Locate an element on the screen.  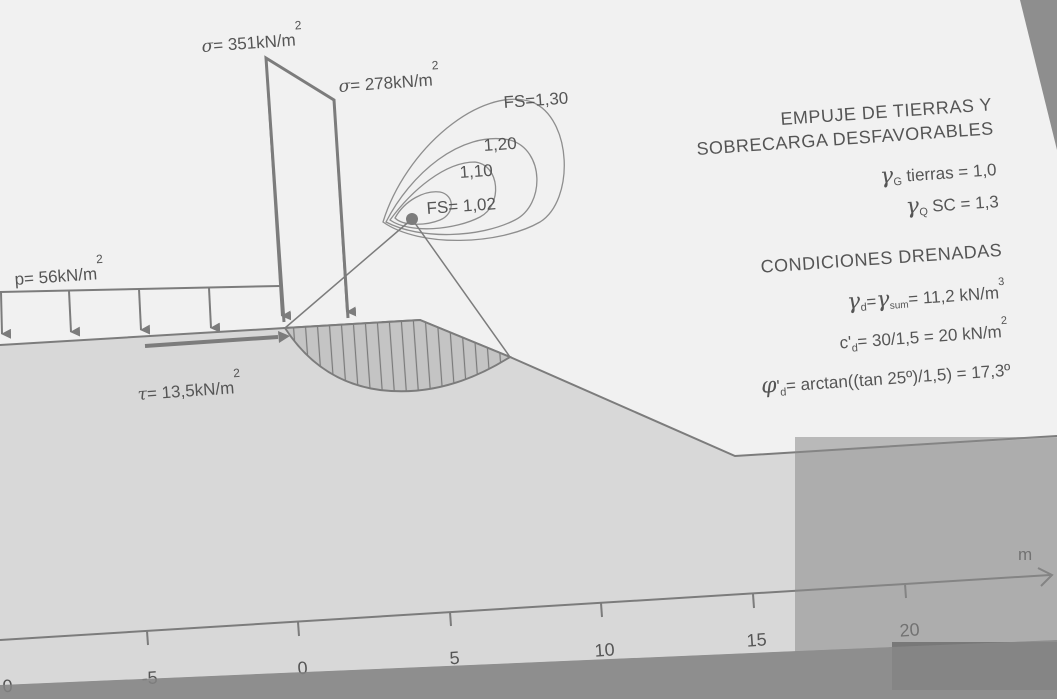
tick-label: 10 is located at coordinates (604, 649).